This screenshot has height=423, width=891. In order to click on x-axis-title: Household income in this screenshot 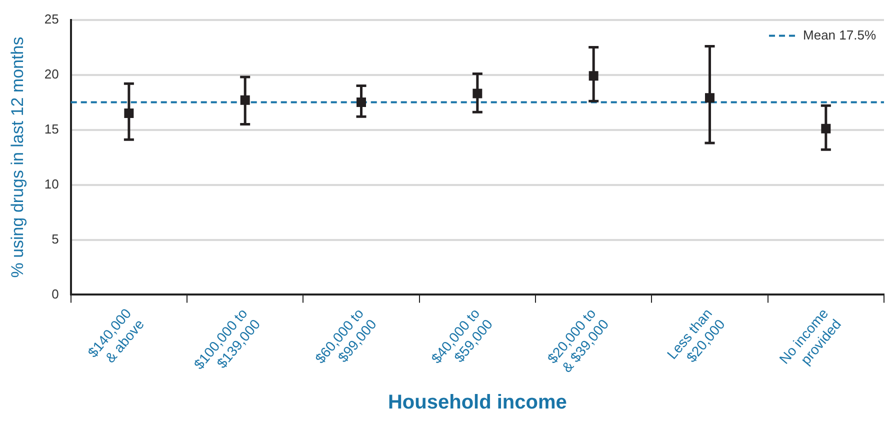, I will do `click(477, 403)`.